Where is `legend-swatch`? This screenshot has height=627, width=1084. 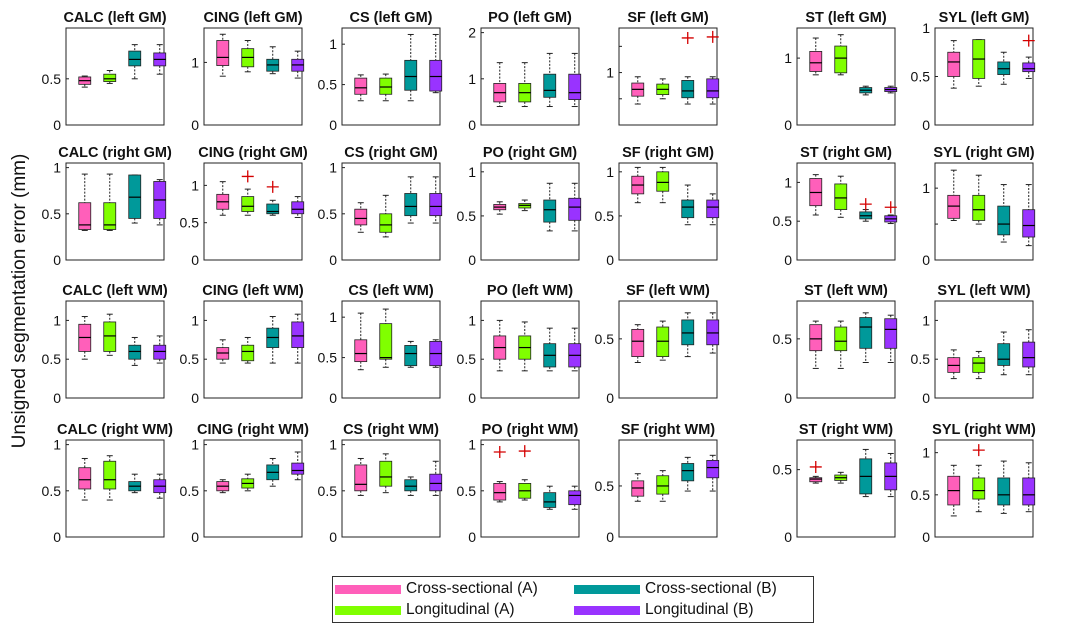
legend-swatch is located at coordinates (607, 589).